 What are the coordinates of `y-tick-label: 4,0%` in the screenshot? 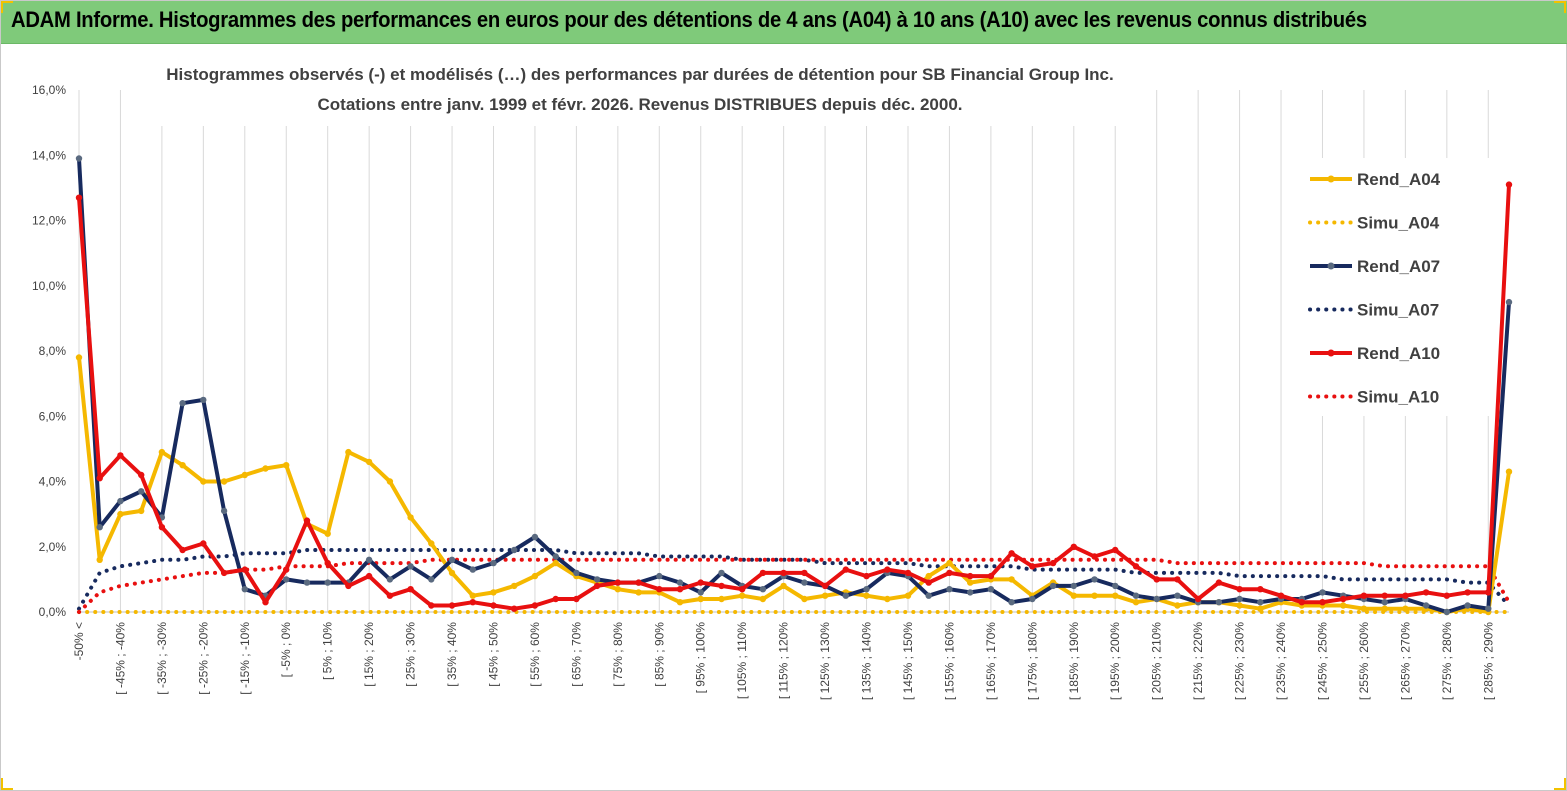 It's located at (53, 482).